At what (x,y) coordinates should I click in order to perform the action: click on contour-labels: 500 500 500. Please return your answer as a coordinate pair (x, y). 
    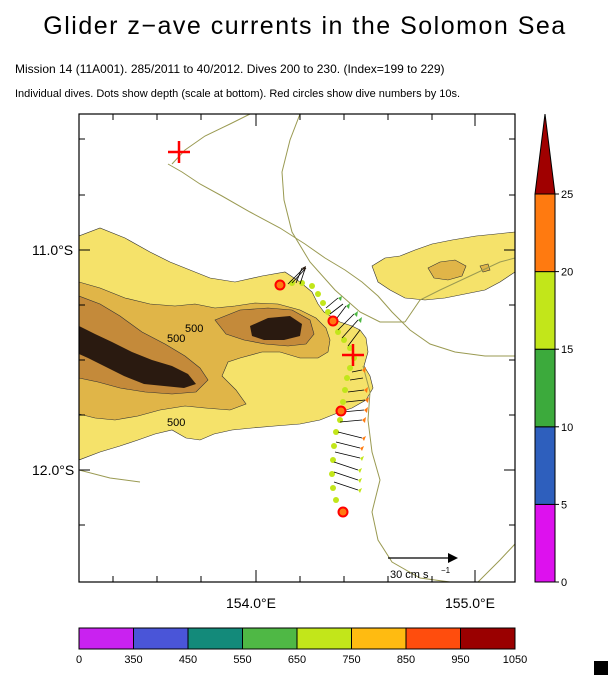
    Looking at the image, I should click on (187, 375).